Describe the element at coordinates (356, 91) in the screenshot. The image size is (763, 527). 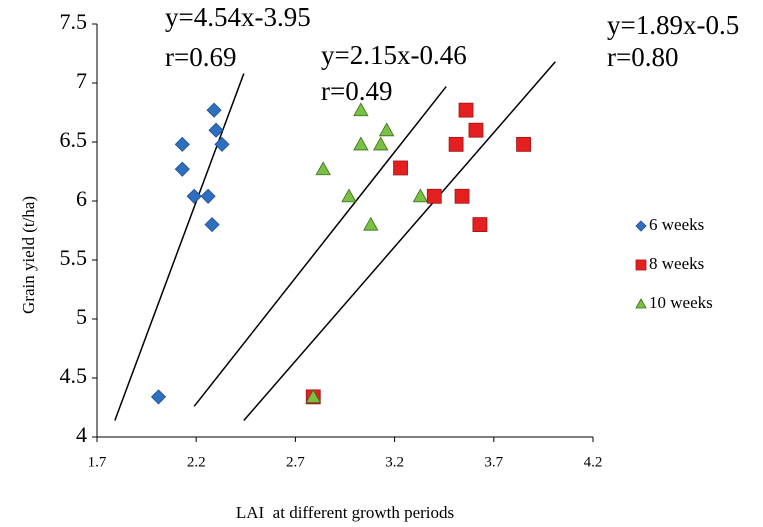
I see `r-label: r=0.49` at that location.